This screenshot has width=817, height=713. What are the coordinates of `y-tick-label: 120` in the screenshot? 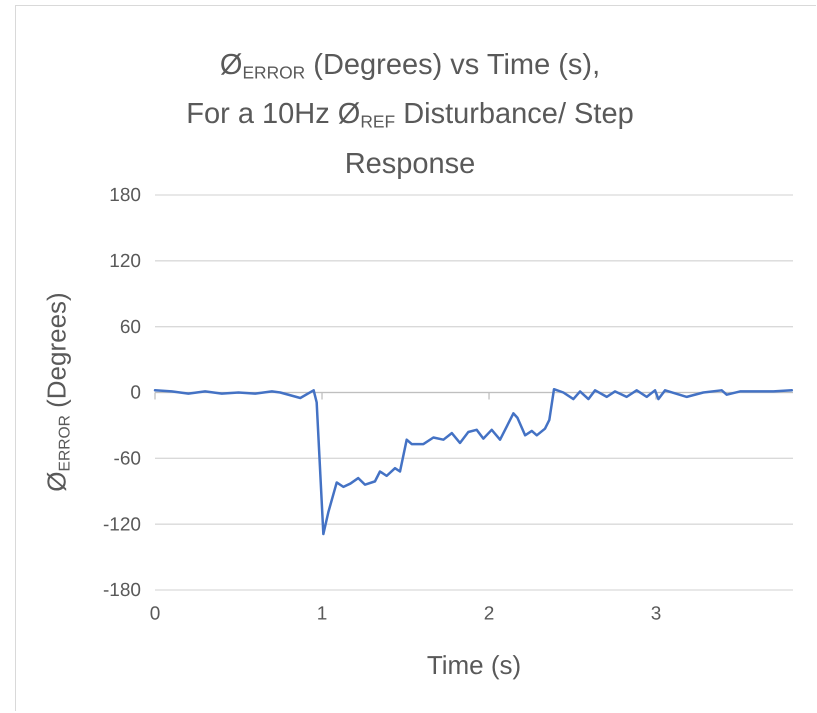 It's located at (125, 261).